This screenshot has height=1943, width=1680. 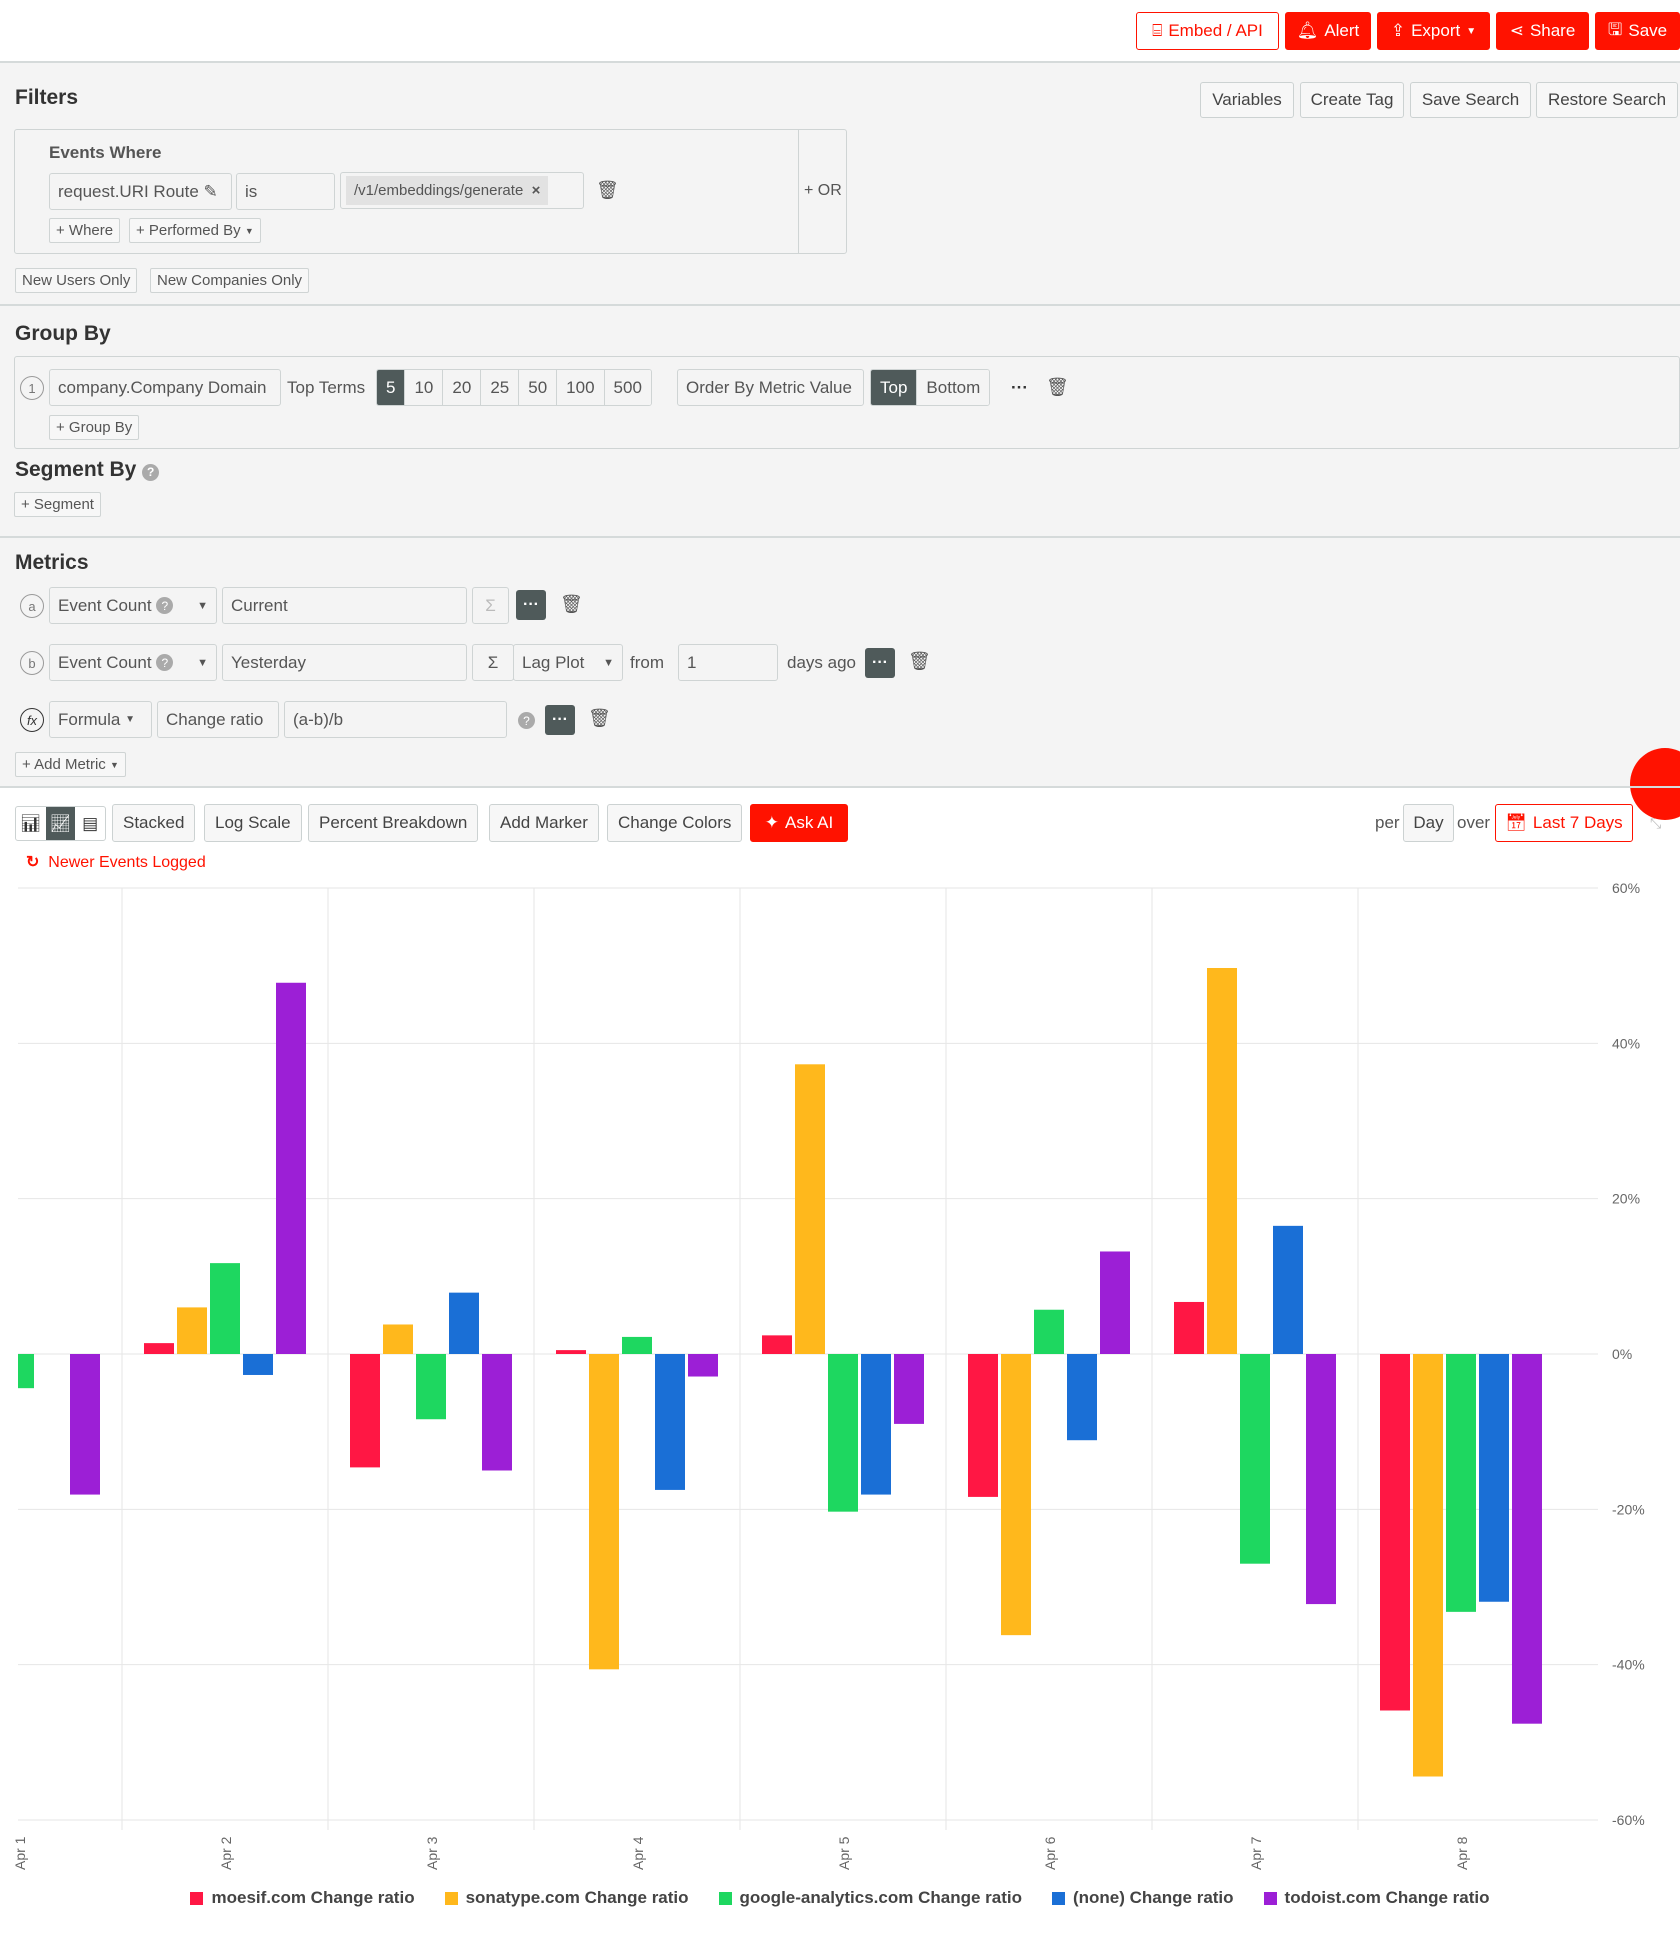 What do you see at coordinates (195, 230) in the screenshot?
I see `performed-by-button: + Performed By ▼` at bounding box center [195, 230].